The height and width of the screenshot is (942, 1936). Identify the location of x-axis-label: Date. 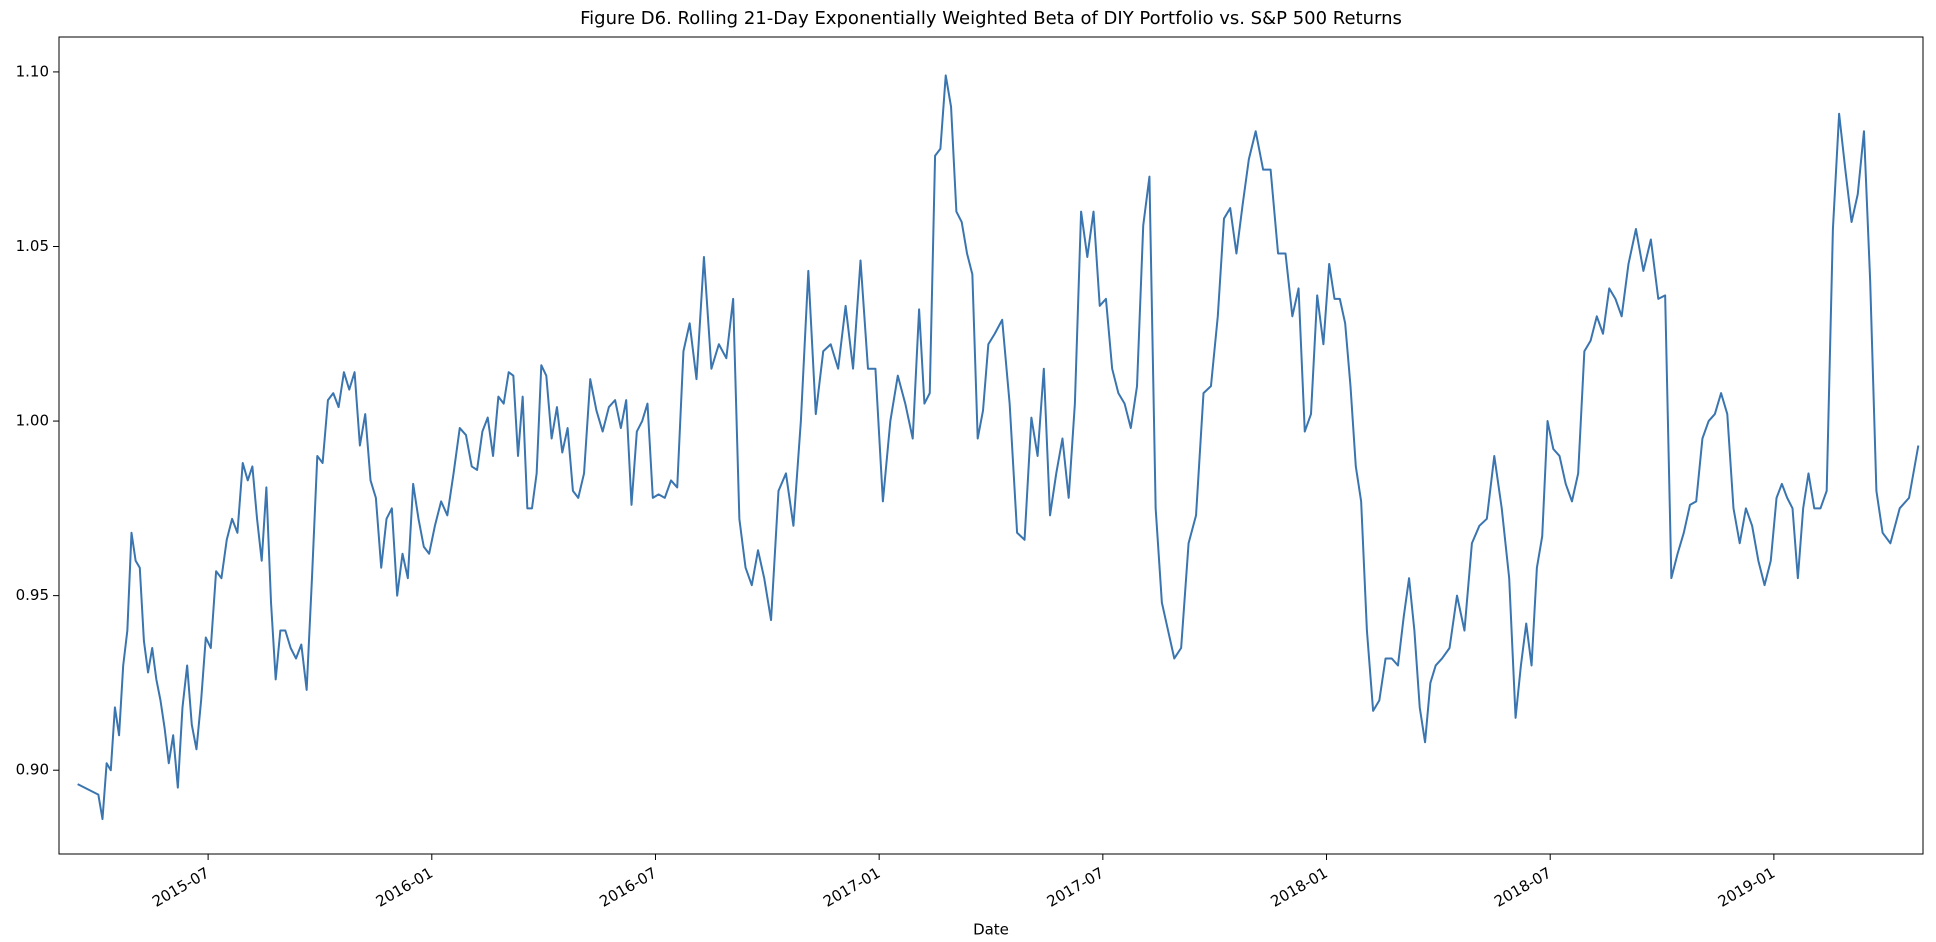
(991, 930).